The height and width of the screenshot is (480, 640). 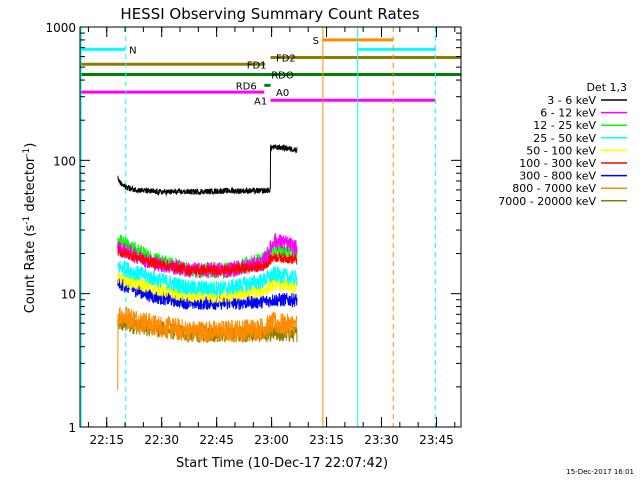 I want to click on flag-label-a1: A1, so click(x=260, y=101).